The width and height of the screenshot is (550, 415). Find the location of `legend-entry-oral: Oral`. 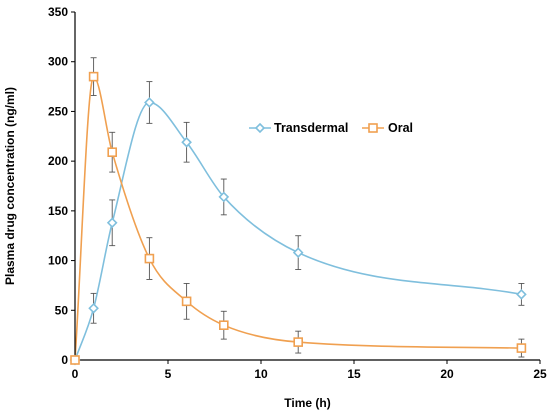

legend-entry-oral: Oral is located at coordinates (387, 128).